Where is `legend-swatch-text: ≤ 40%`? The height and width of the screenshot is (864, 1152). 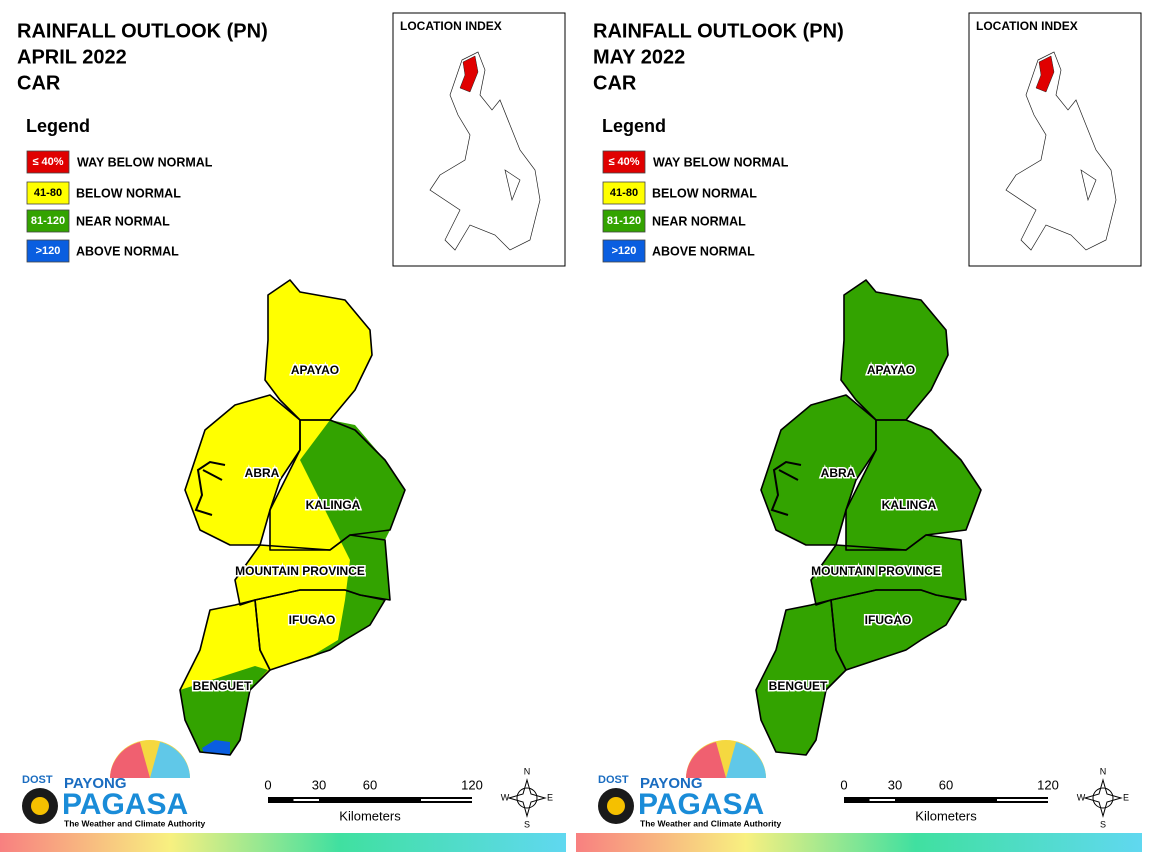
legend-swatch-text: ≤ 40% is located at coordinates (623, 162).